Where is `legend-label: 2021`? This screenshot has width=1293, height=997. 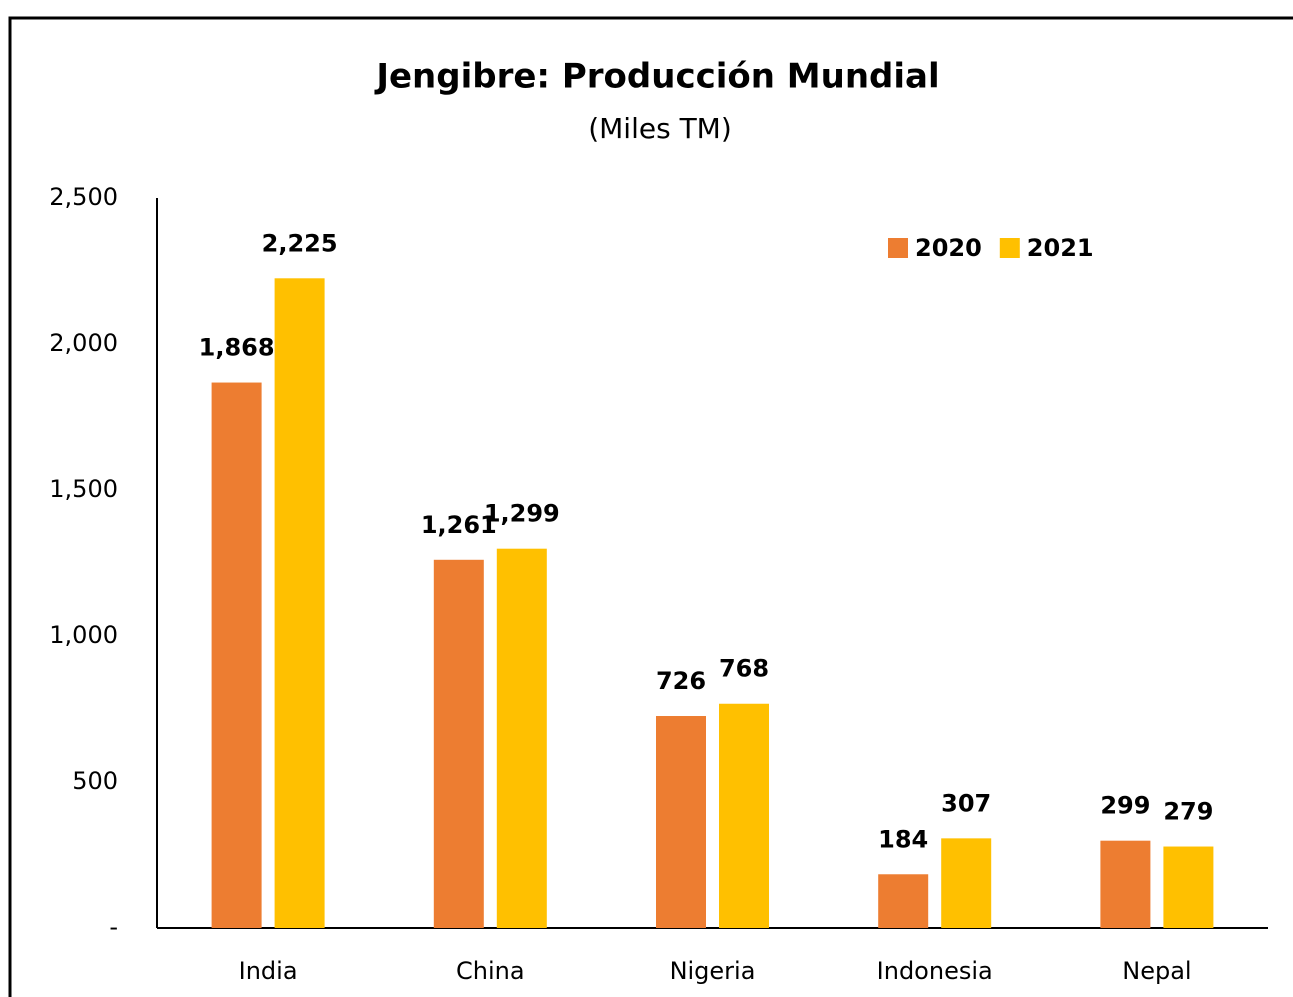
legend-label: 2021 is located at coordinates (1060, 248).